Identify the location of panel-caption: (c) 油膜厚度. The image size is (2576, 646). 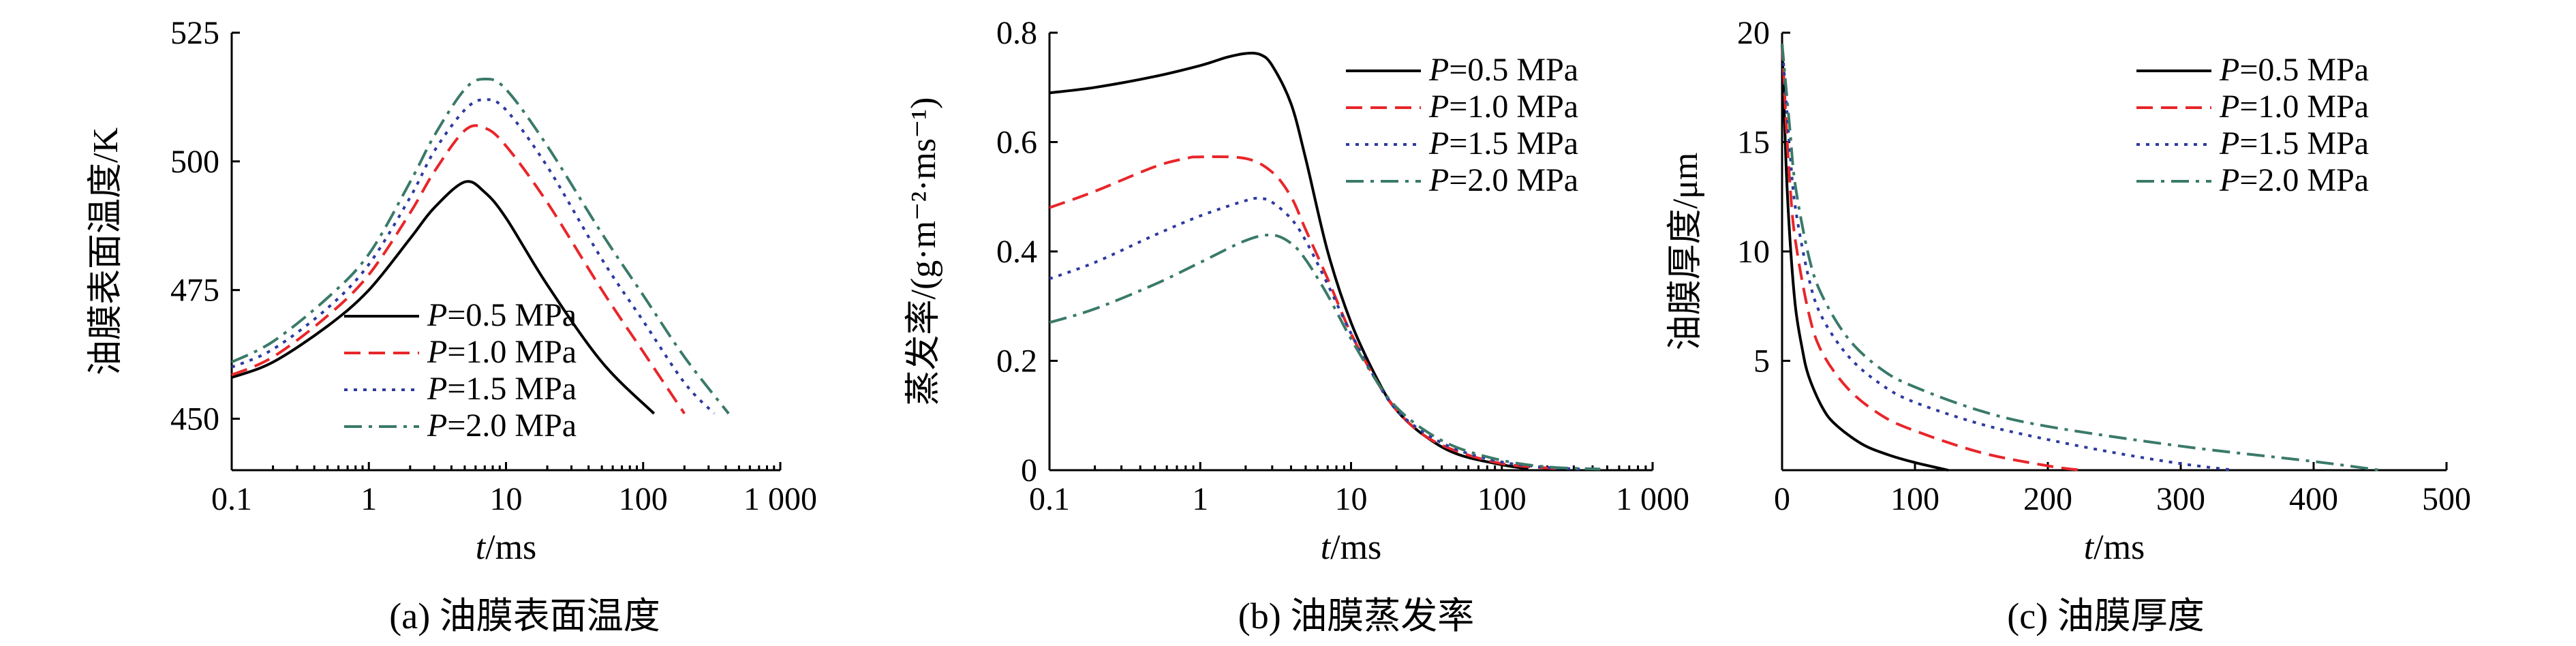
(2105, 616).